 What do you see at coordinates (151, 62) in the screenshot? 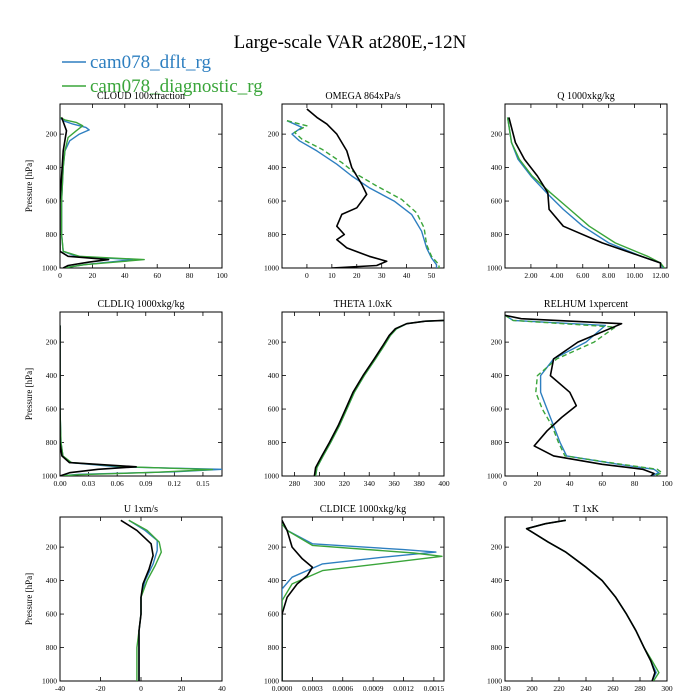
I see `legend-label-dflt: cam078_dflt_rg` at bounding box center [151, 62].